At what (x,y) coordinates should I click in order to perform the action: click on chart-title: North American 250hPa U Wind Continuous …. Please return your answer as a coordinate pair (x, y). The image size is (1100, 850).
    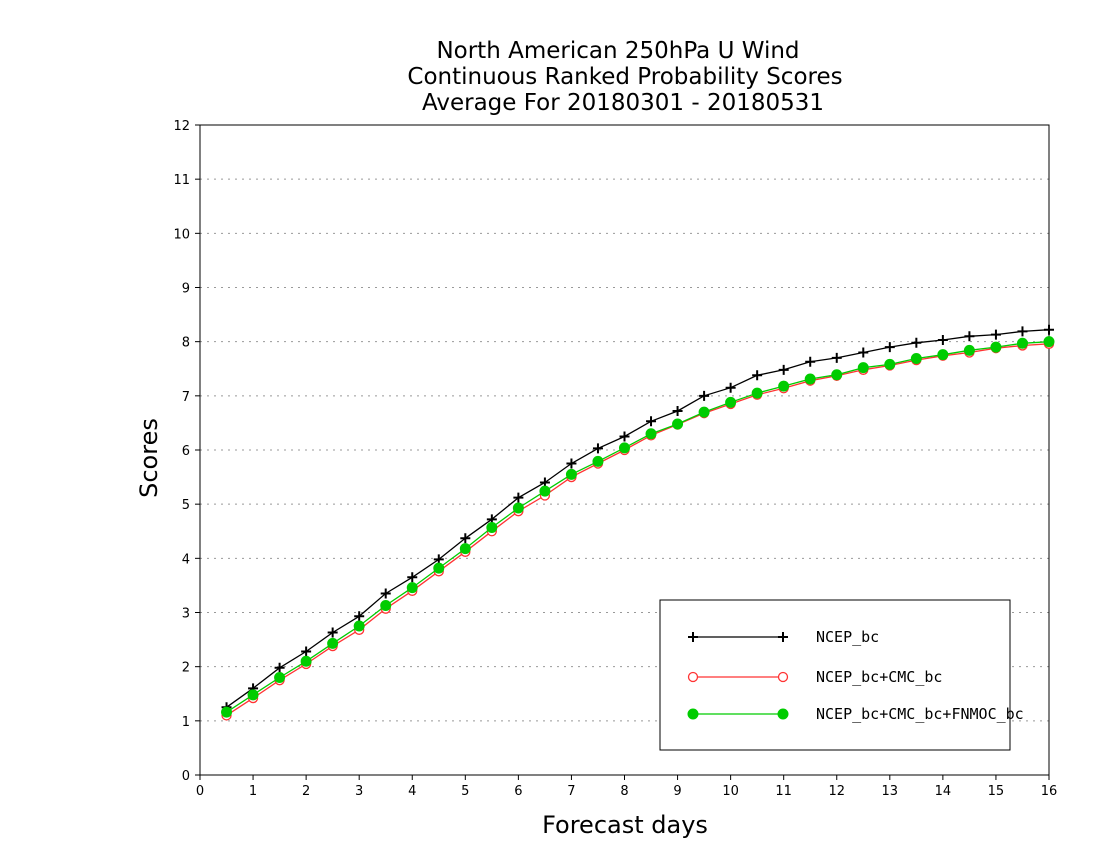
    Looking at the image, I should click on (624, 77).